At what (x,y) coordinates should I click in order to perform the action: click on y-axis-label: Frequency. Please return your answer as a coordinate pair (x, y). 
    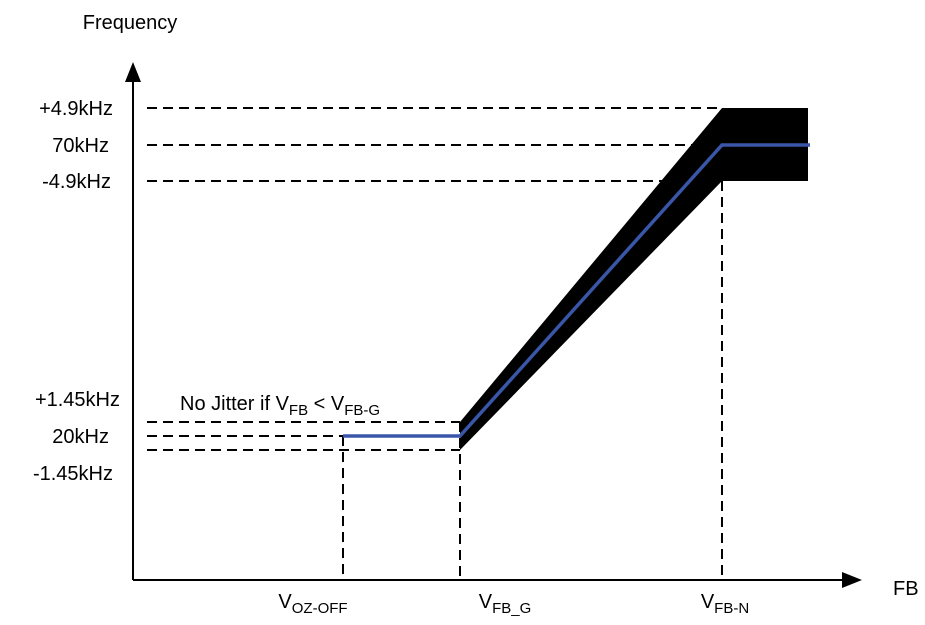
    Looking at the image, I should click on (130, 23).